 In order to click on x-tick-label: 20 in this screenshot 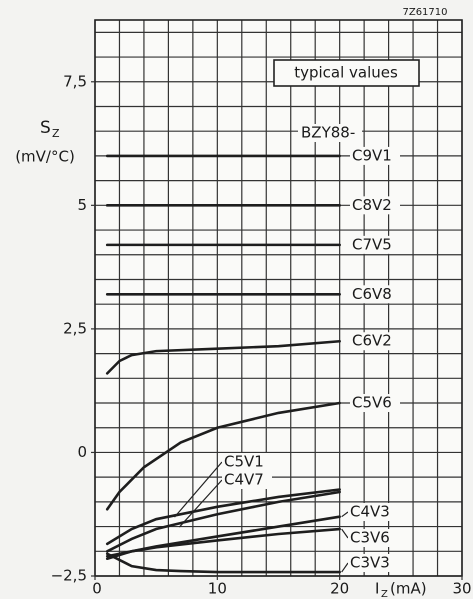, I will do `click(339, 589)`.